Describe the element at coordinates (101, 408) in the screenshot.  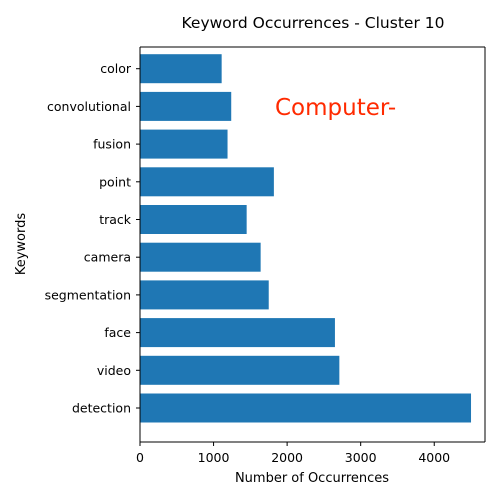
I see `y-tick-label-detection: detection` at that location.